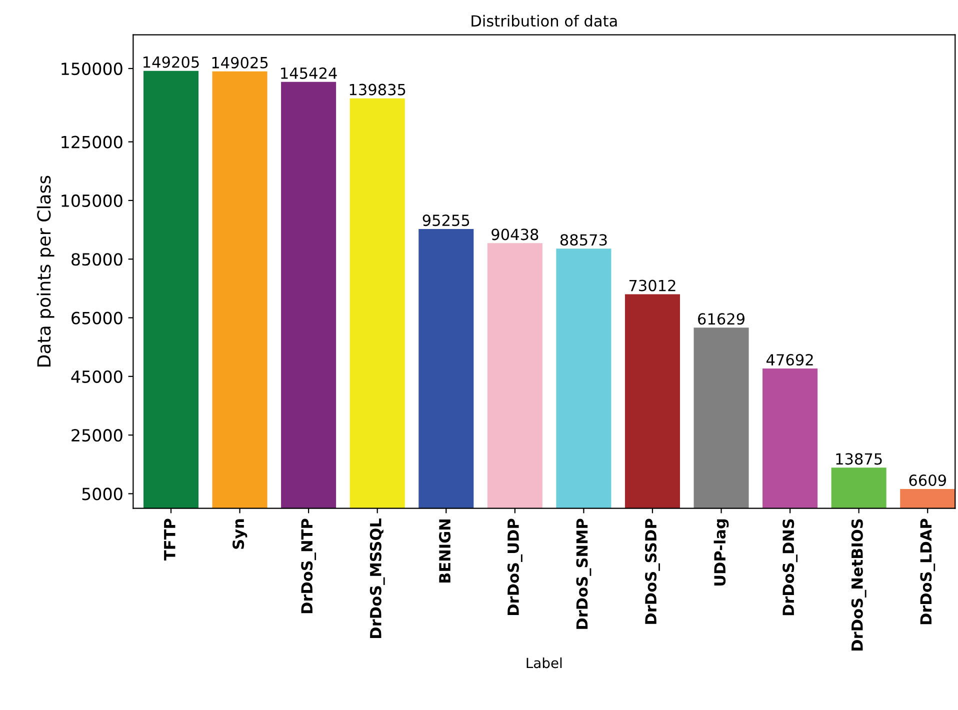  Describe the element at coordinates (92, 142) in the screenshot. I see `y-tick-label: 125000` at that location.